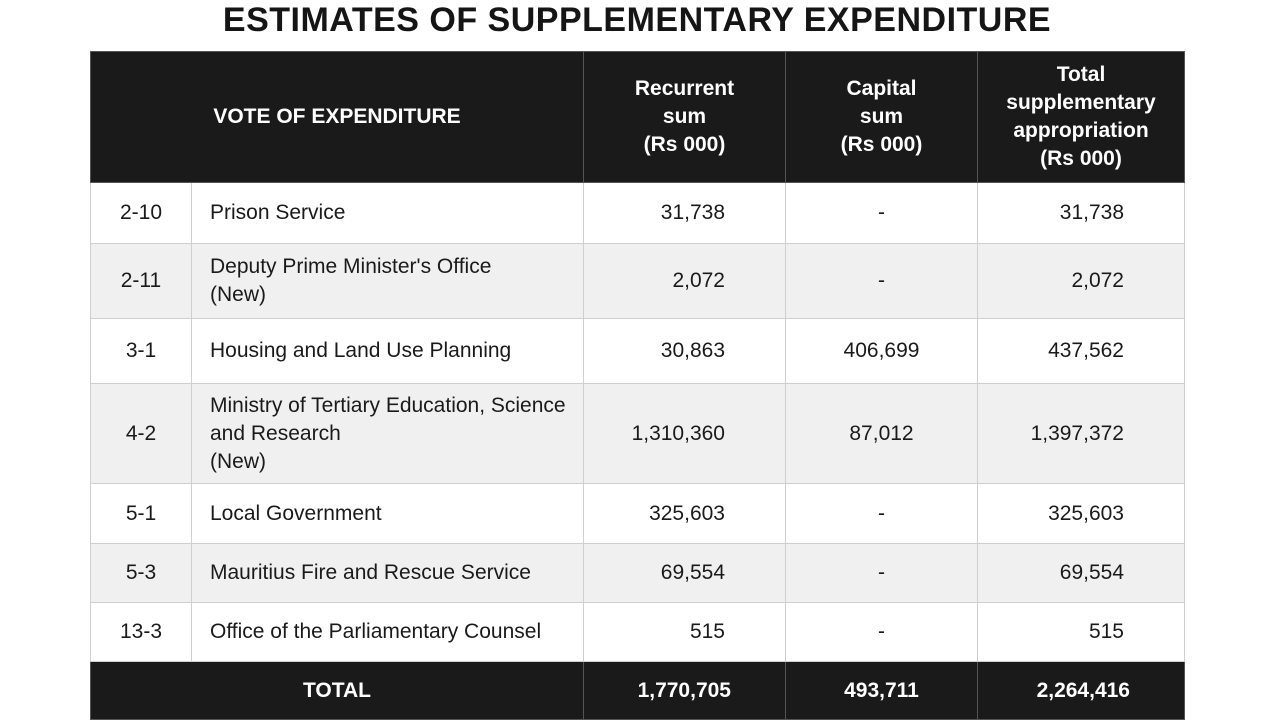 The height and width of the screenshot is (720, 1280). I want to click on table-row: 2-10 Prison Service 31,738-31,738, so click(637, 213).